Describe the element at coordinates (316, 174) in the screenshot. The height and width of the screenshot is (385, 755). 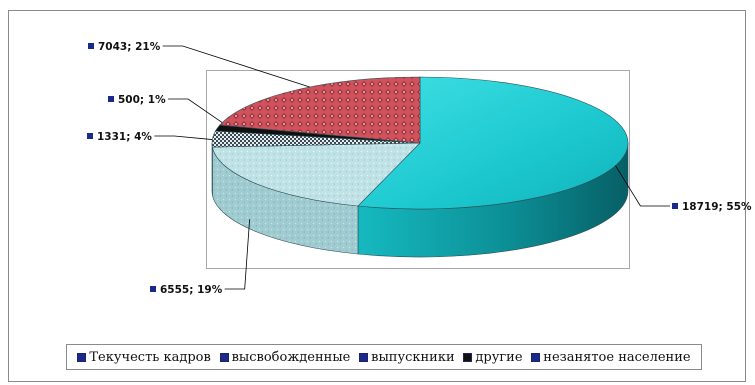
I see `slice-2-top` at that location.